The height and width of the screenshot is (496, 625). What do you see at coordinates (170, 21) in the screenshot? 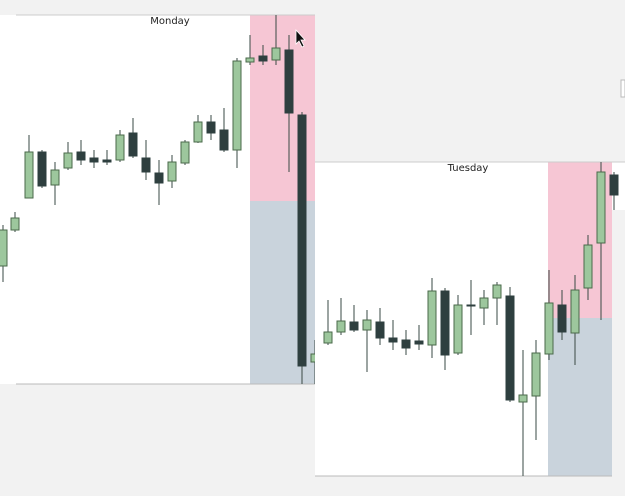
I see `panel-title: Monday` at bounding box center [170, 21].